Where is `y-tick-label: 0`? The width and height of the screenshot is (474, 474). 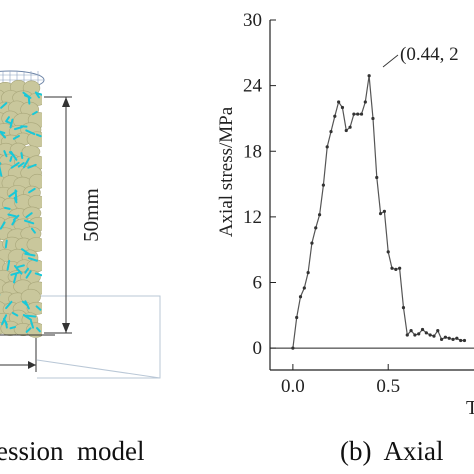
y-tick-label: 0 is located at coordinates (258, 348).